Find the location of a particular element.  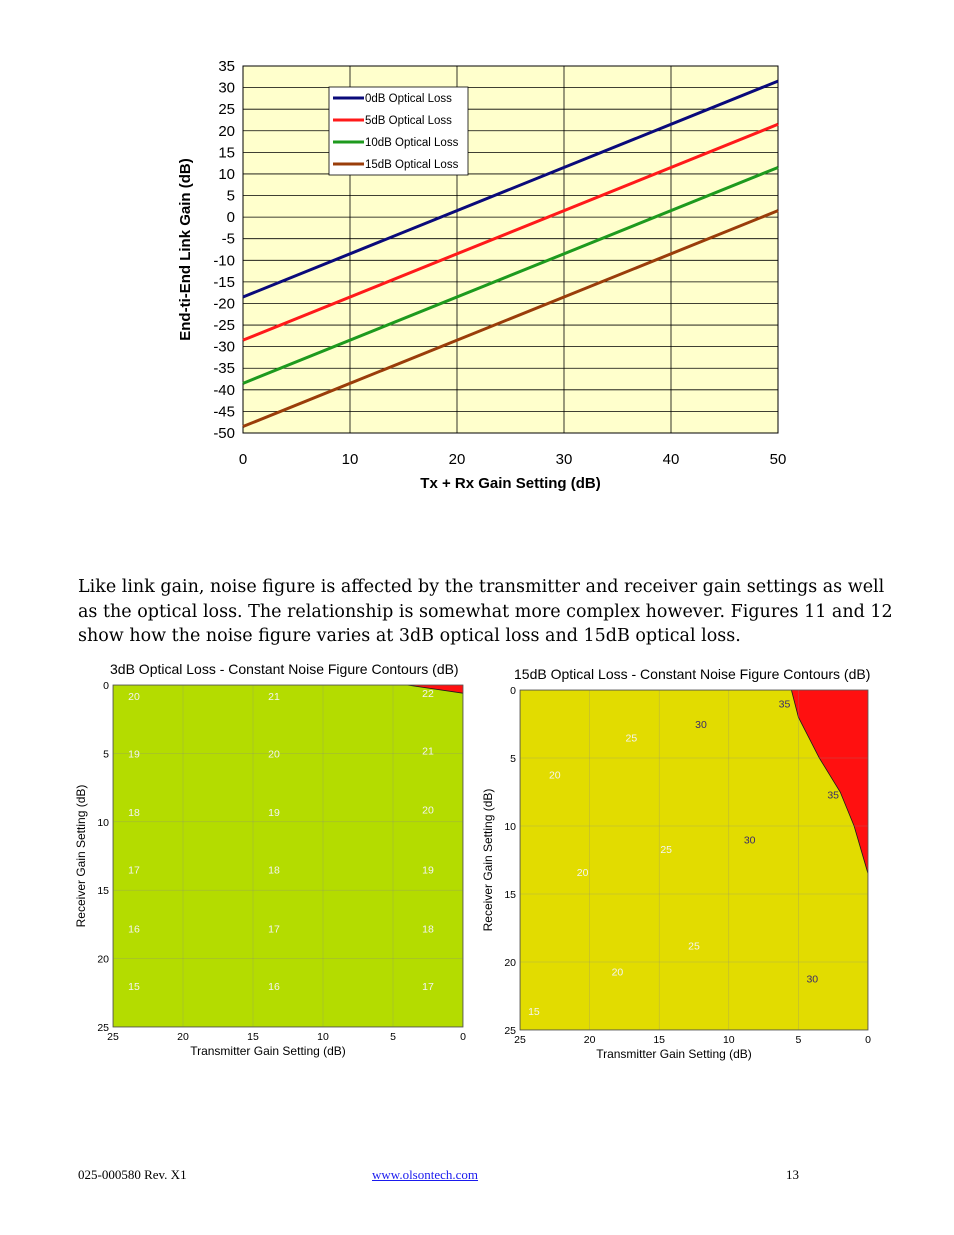

legend-label: 10dB Optical Loss is located at coordinates (412, 143).